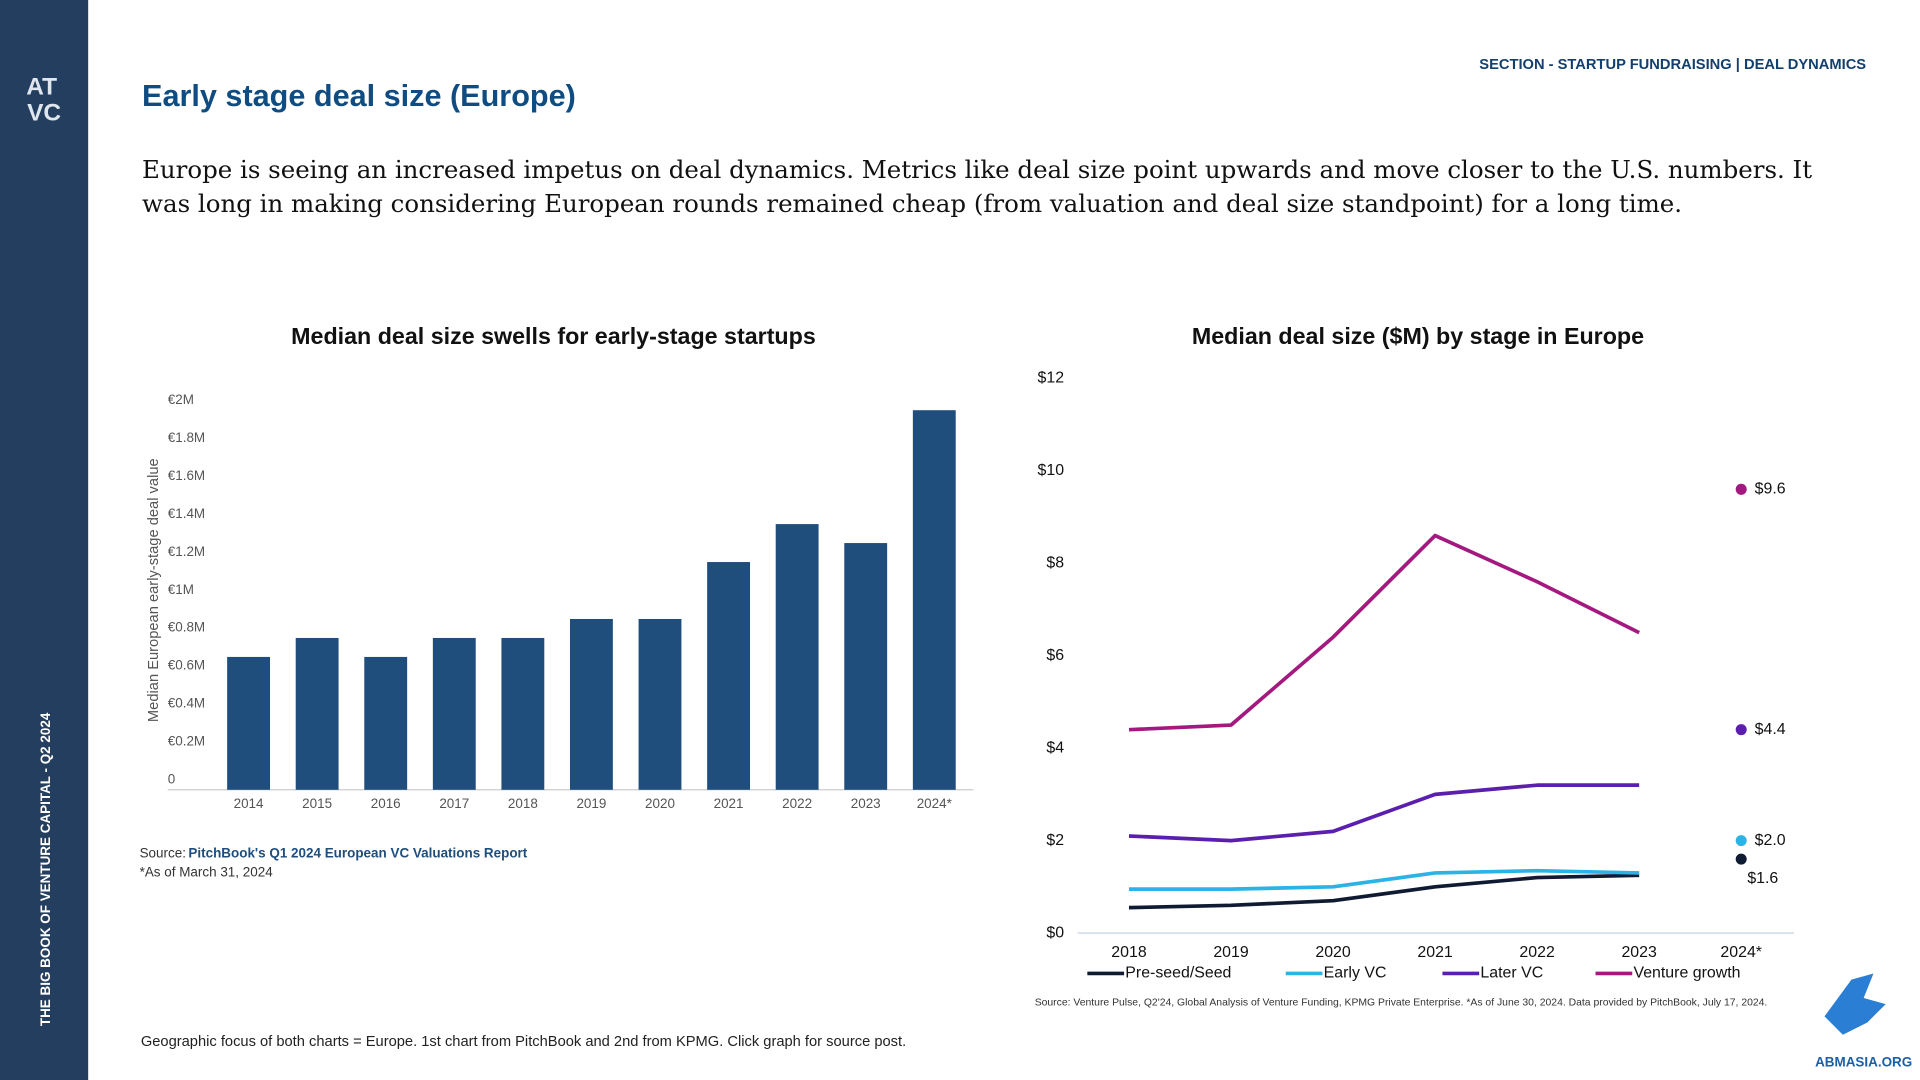  What do you see at coordinates (1770, 489) in the screenshot?
I see `data-label: $9.6` at bounding box center [1770, 489].